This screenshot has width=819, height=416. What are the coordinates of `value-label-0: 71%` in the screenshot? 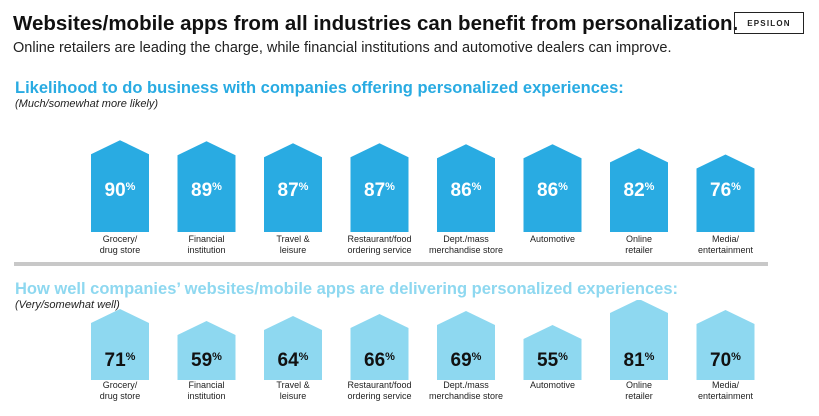 It's located at (120, 360).